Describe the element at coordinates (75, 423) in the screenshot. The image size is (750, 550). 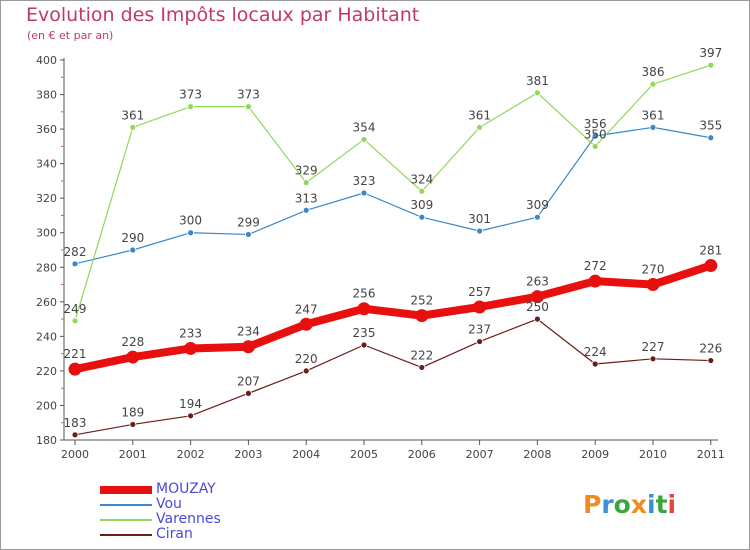
I see `data-label-ciran: 183` at that location.